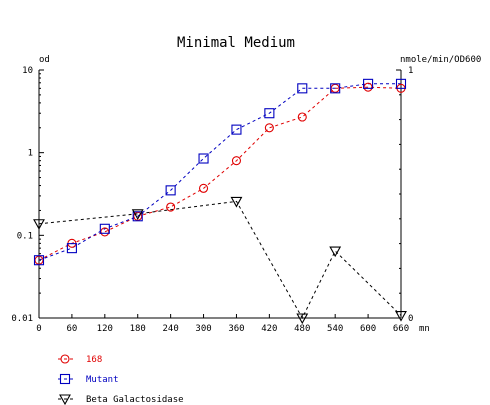 The height and width of the screenshot is (405, 490). What do you see at coordinates (38, 329) in the screenshot?
I see `x-tick-label: 0` at bounding box center [38, 329].